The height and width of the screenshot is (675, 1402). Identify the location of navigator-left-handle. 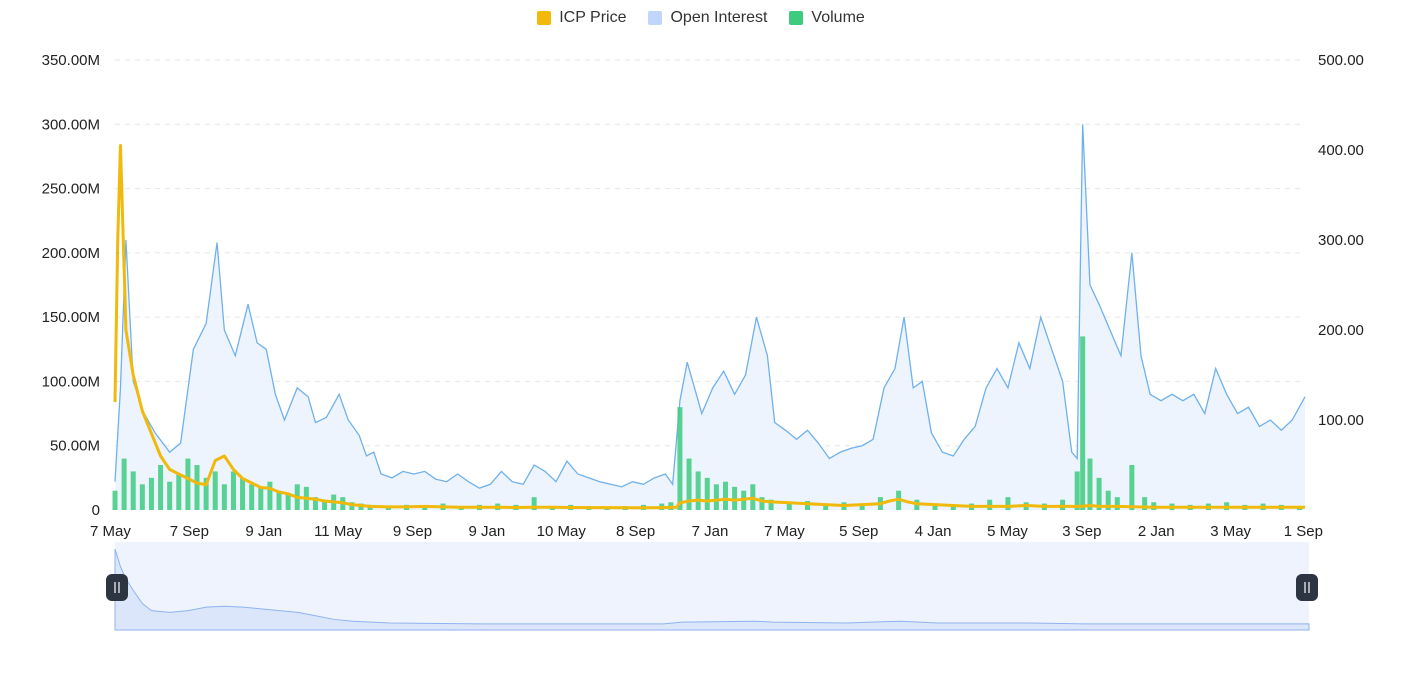
(117, 587).